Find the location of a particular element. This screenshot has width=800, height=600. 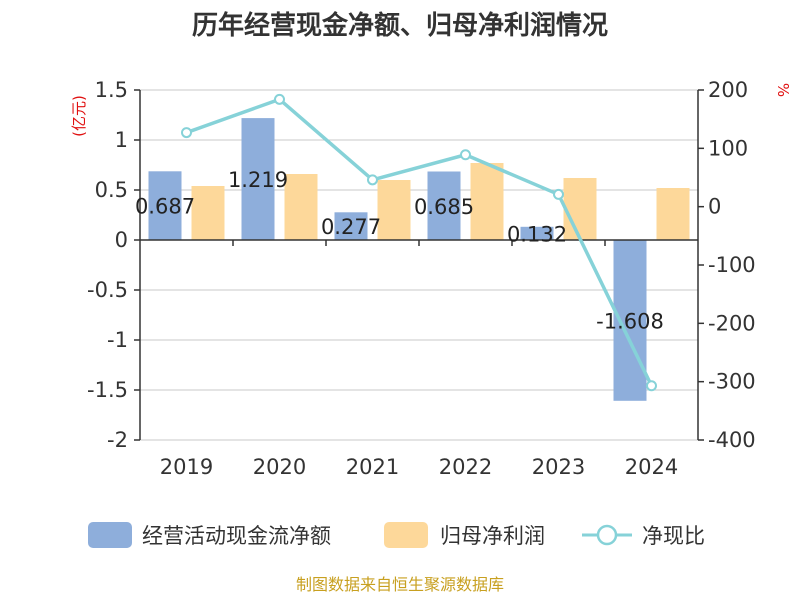

right-tick-label: -300 is located at coordinates (732, 382).